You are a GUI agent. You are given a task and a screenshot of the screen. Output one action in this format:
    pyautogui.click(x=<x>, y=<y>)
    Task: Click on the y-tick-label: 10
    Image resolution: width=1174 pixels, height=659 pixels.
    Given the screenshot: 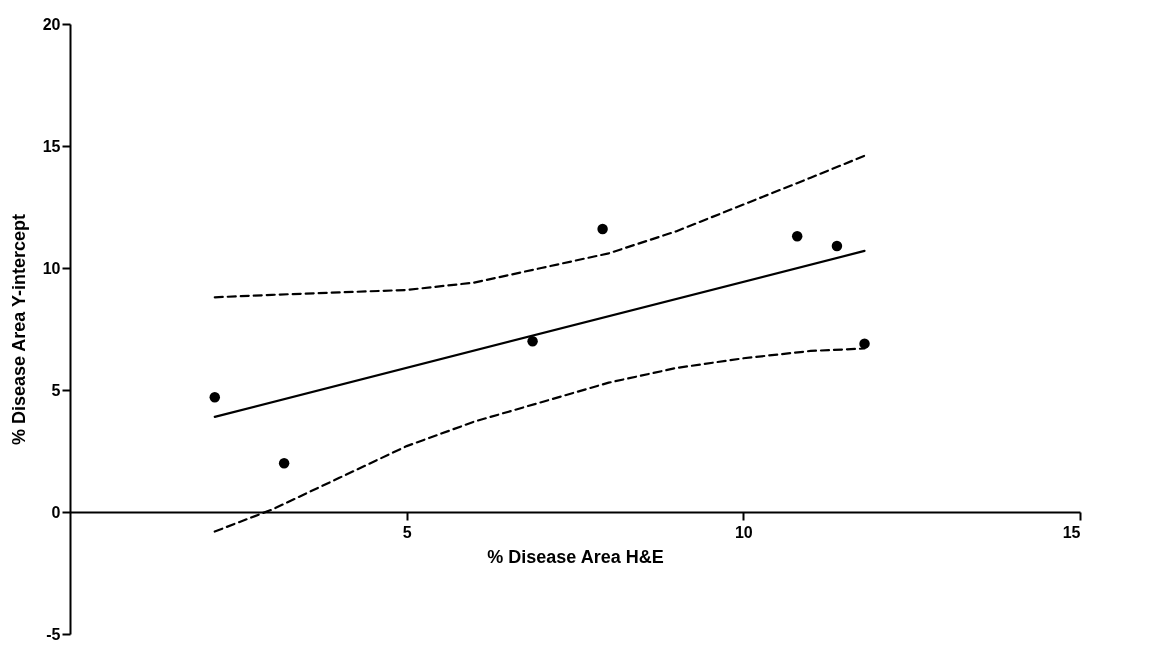 What is the action you would take?
    pyautogui.click(x=51, y=268)
    